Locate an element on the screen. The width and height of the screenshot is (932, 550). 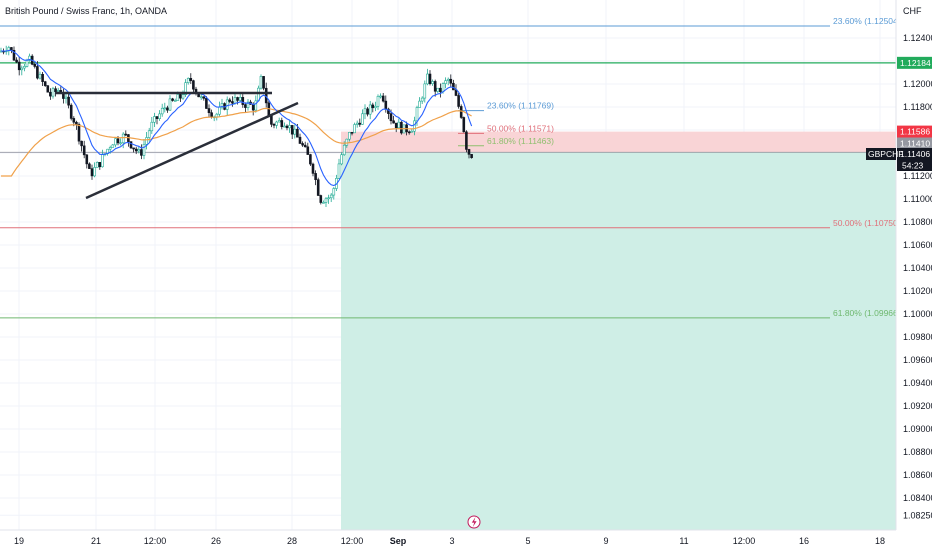
time-tick-label: 3 is located at coordinates (451, 541).